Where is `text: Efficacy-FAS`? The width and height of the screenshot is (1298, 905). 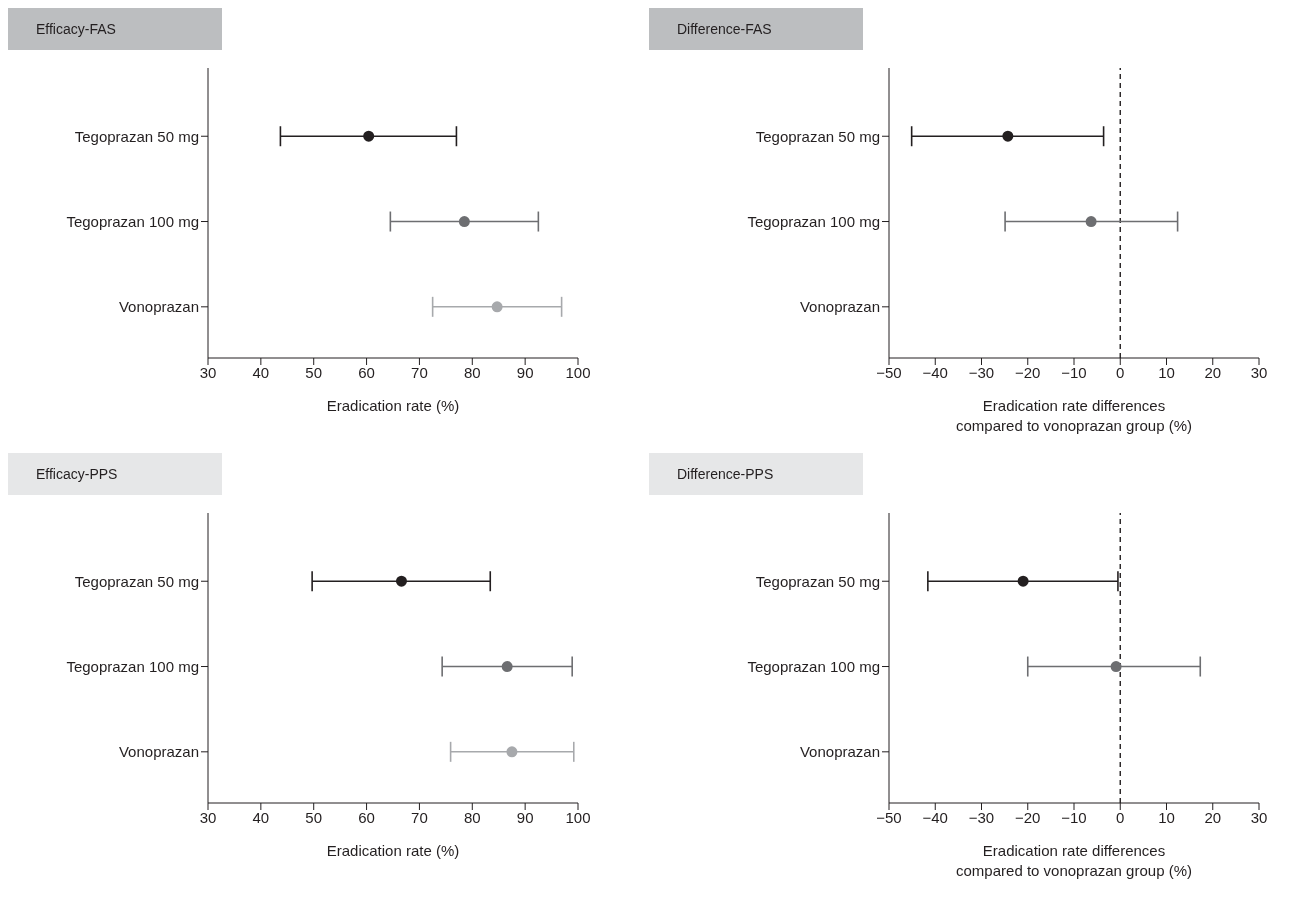
text: Efficacy-FAS is located at coordinates (115, 29).